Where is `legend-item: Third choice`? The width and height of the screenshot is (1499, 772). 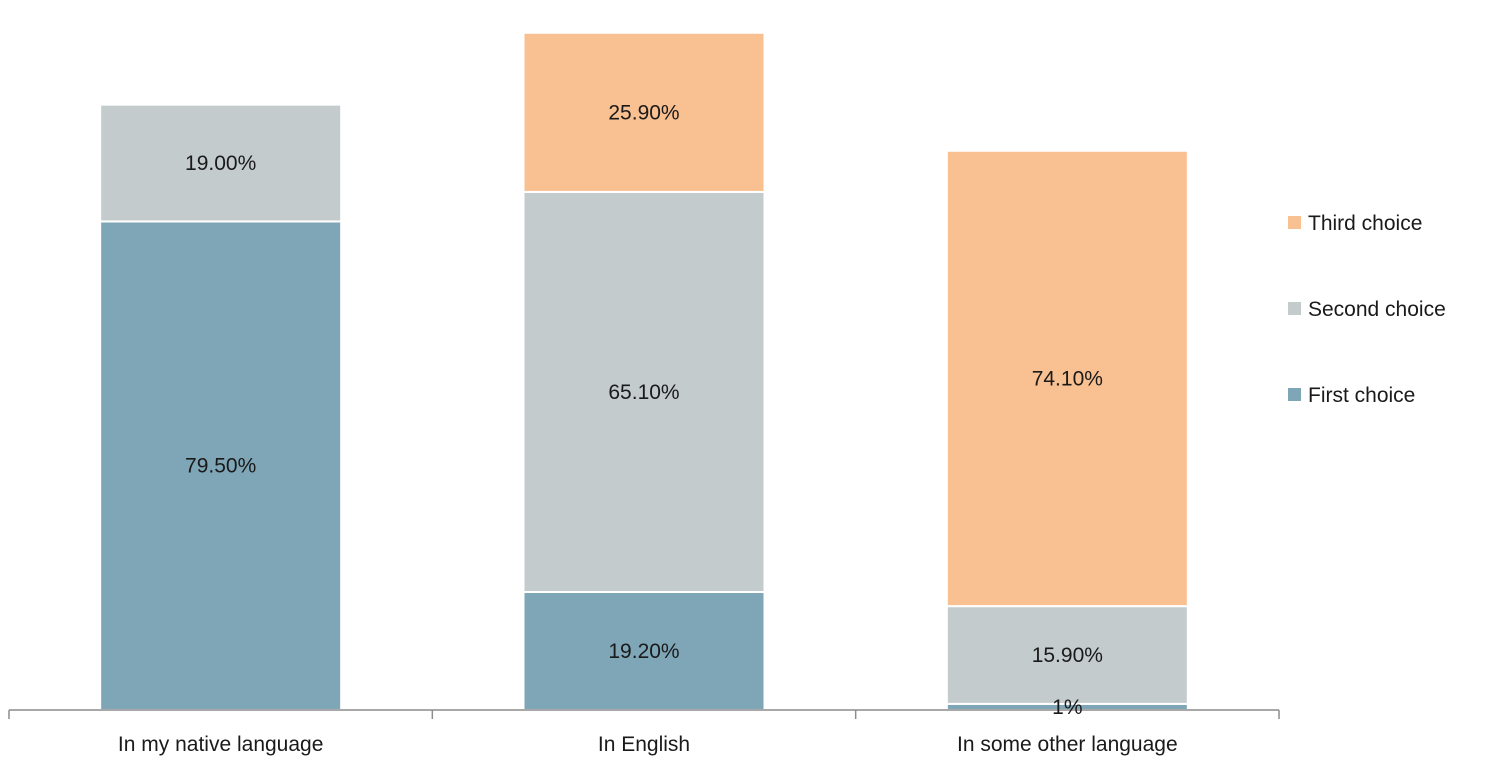 legend-item: Third choice is located at coordinates (1355, 223).